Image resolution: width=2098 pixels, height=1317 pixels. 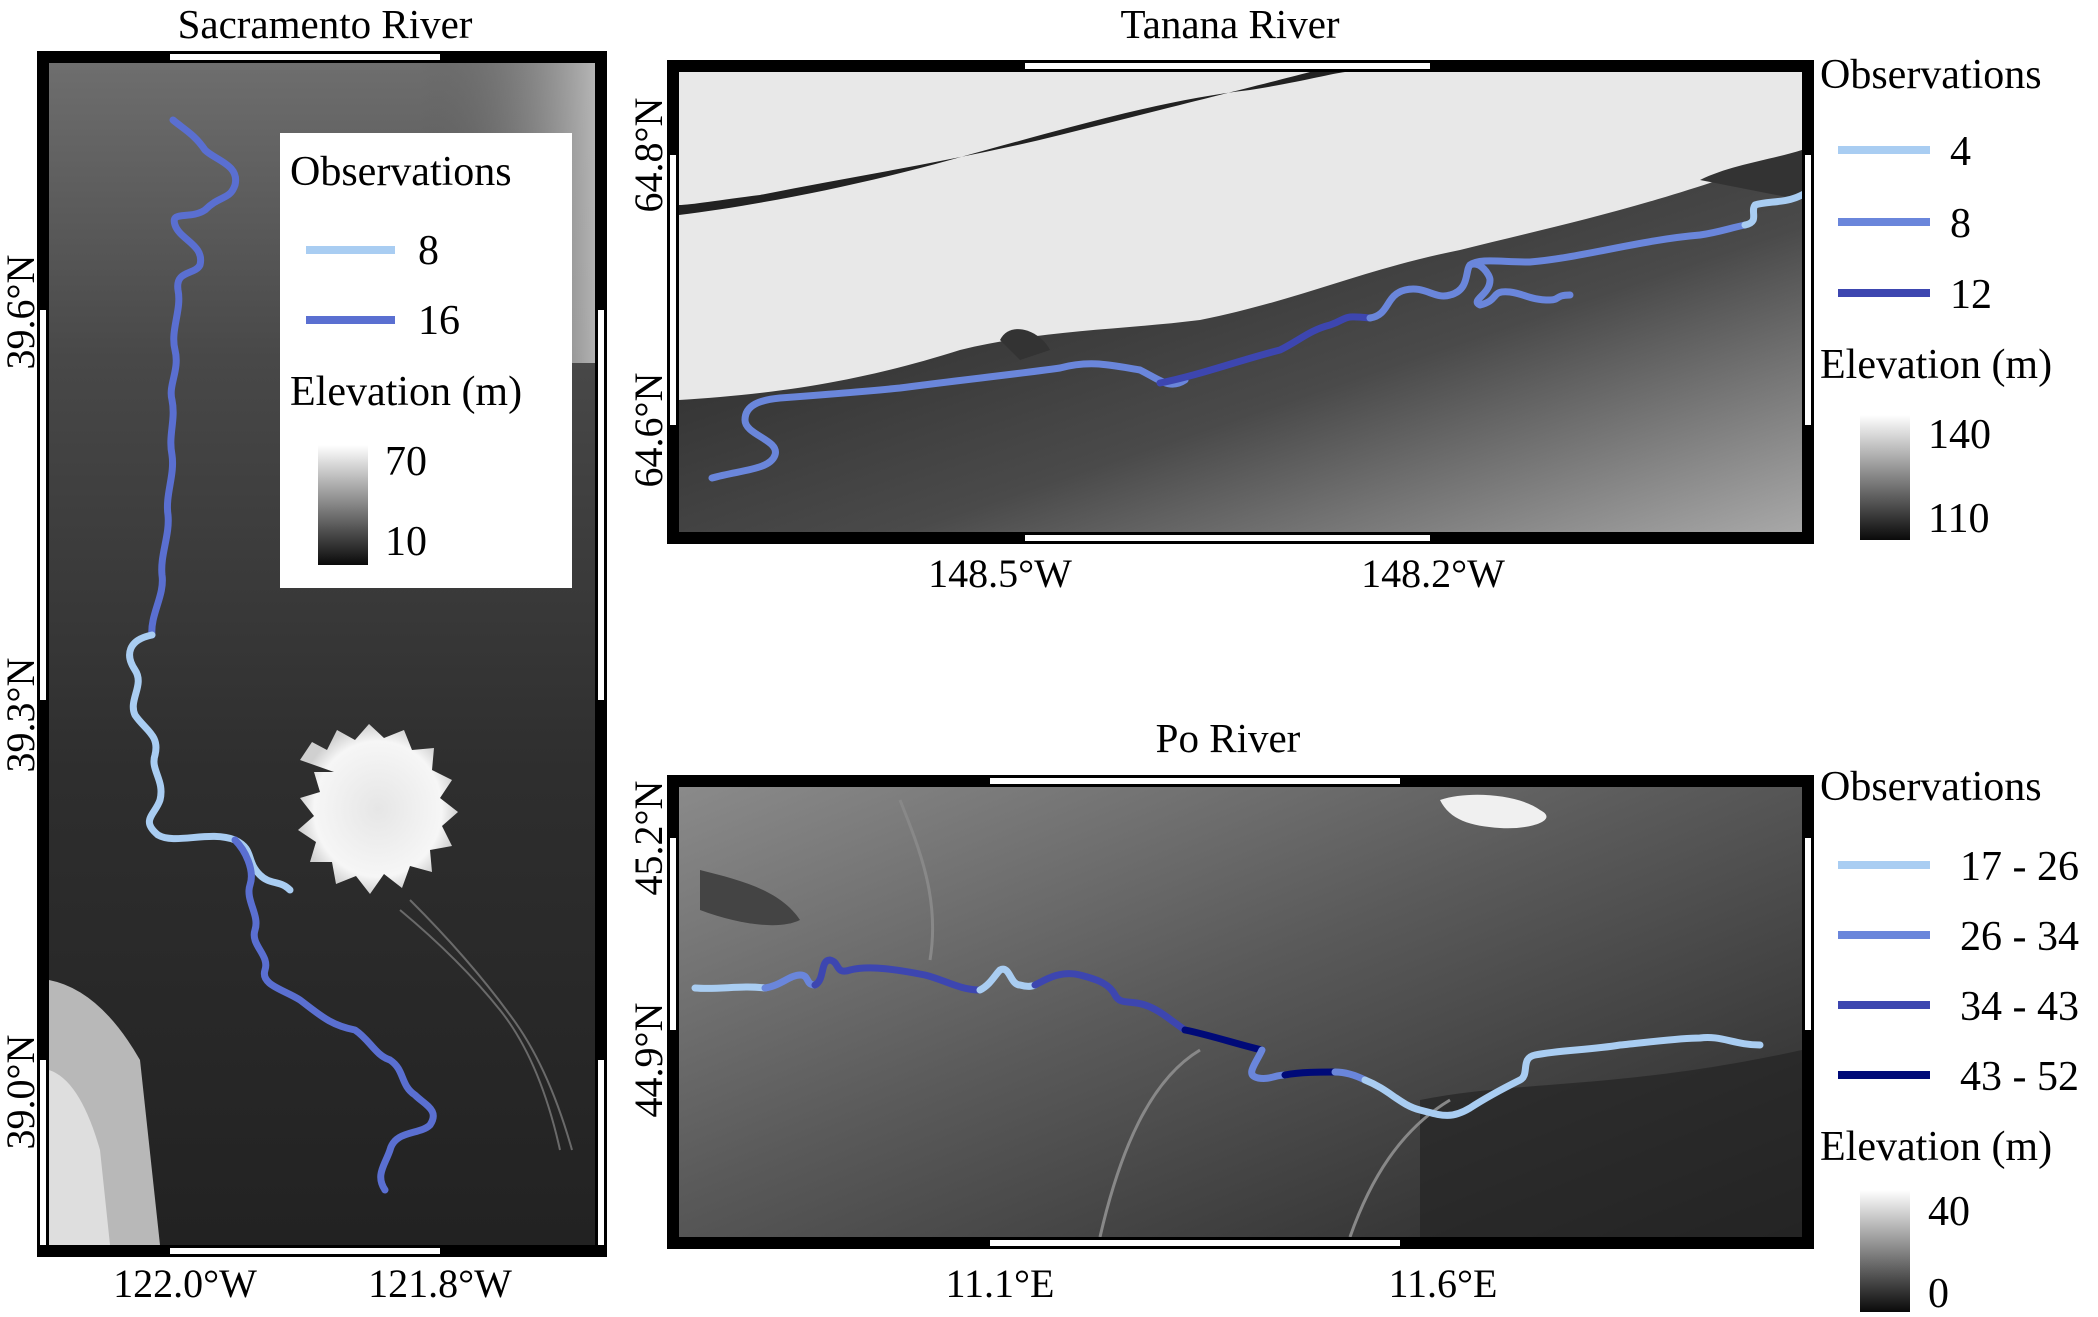 I want to click on tanana-legend-label-2: 8, so click(x=1960, y=224).